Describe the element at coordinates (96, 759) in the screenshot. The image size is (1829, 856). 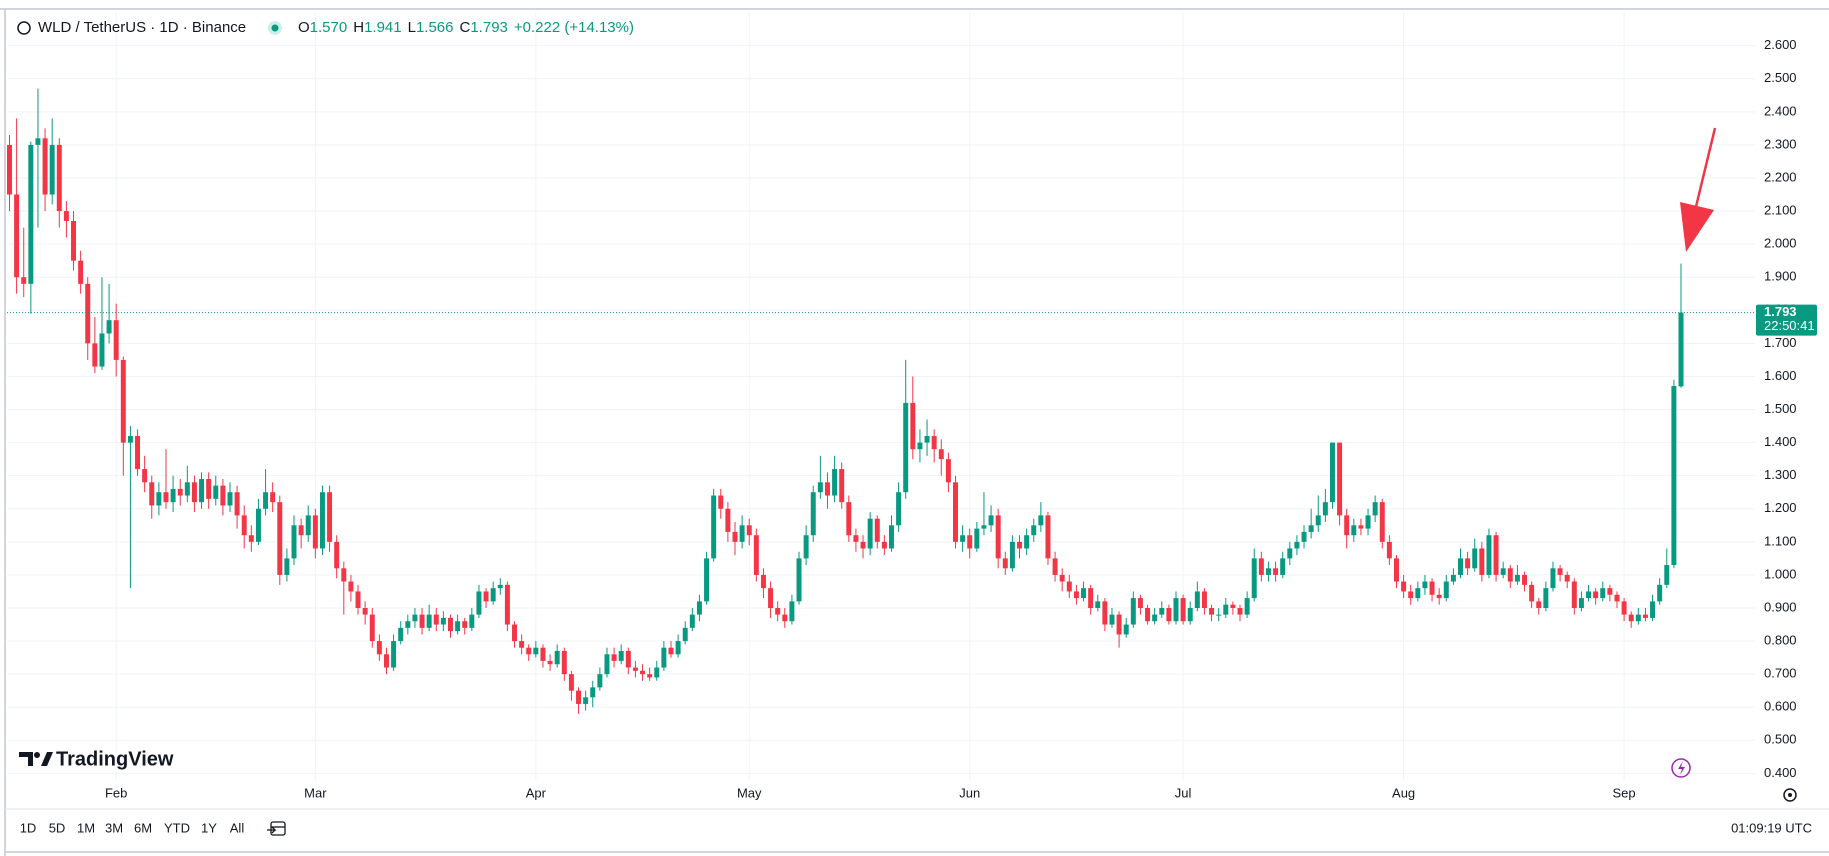
I see `logo: TradingView` at that location.